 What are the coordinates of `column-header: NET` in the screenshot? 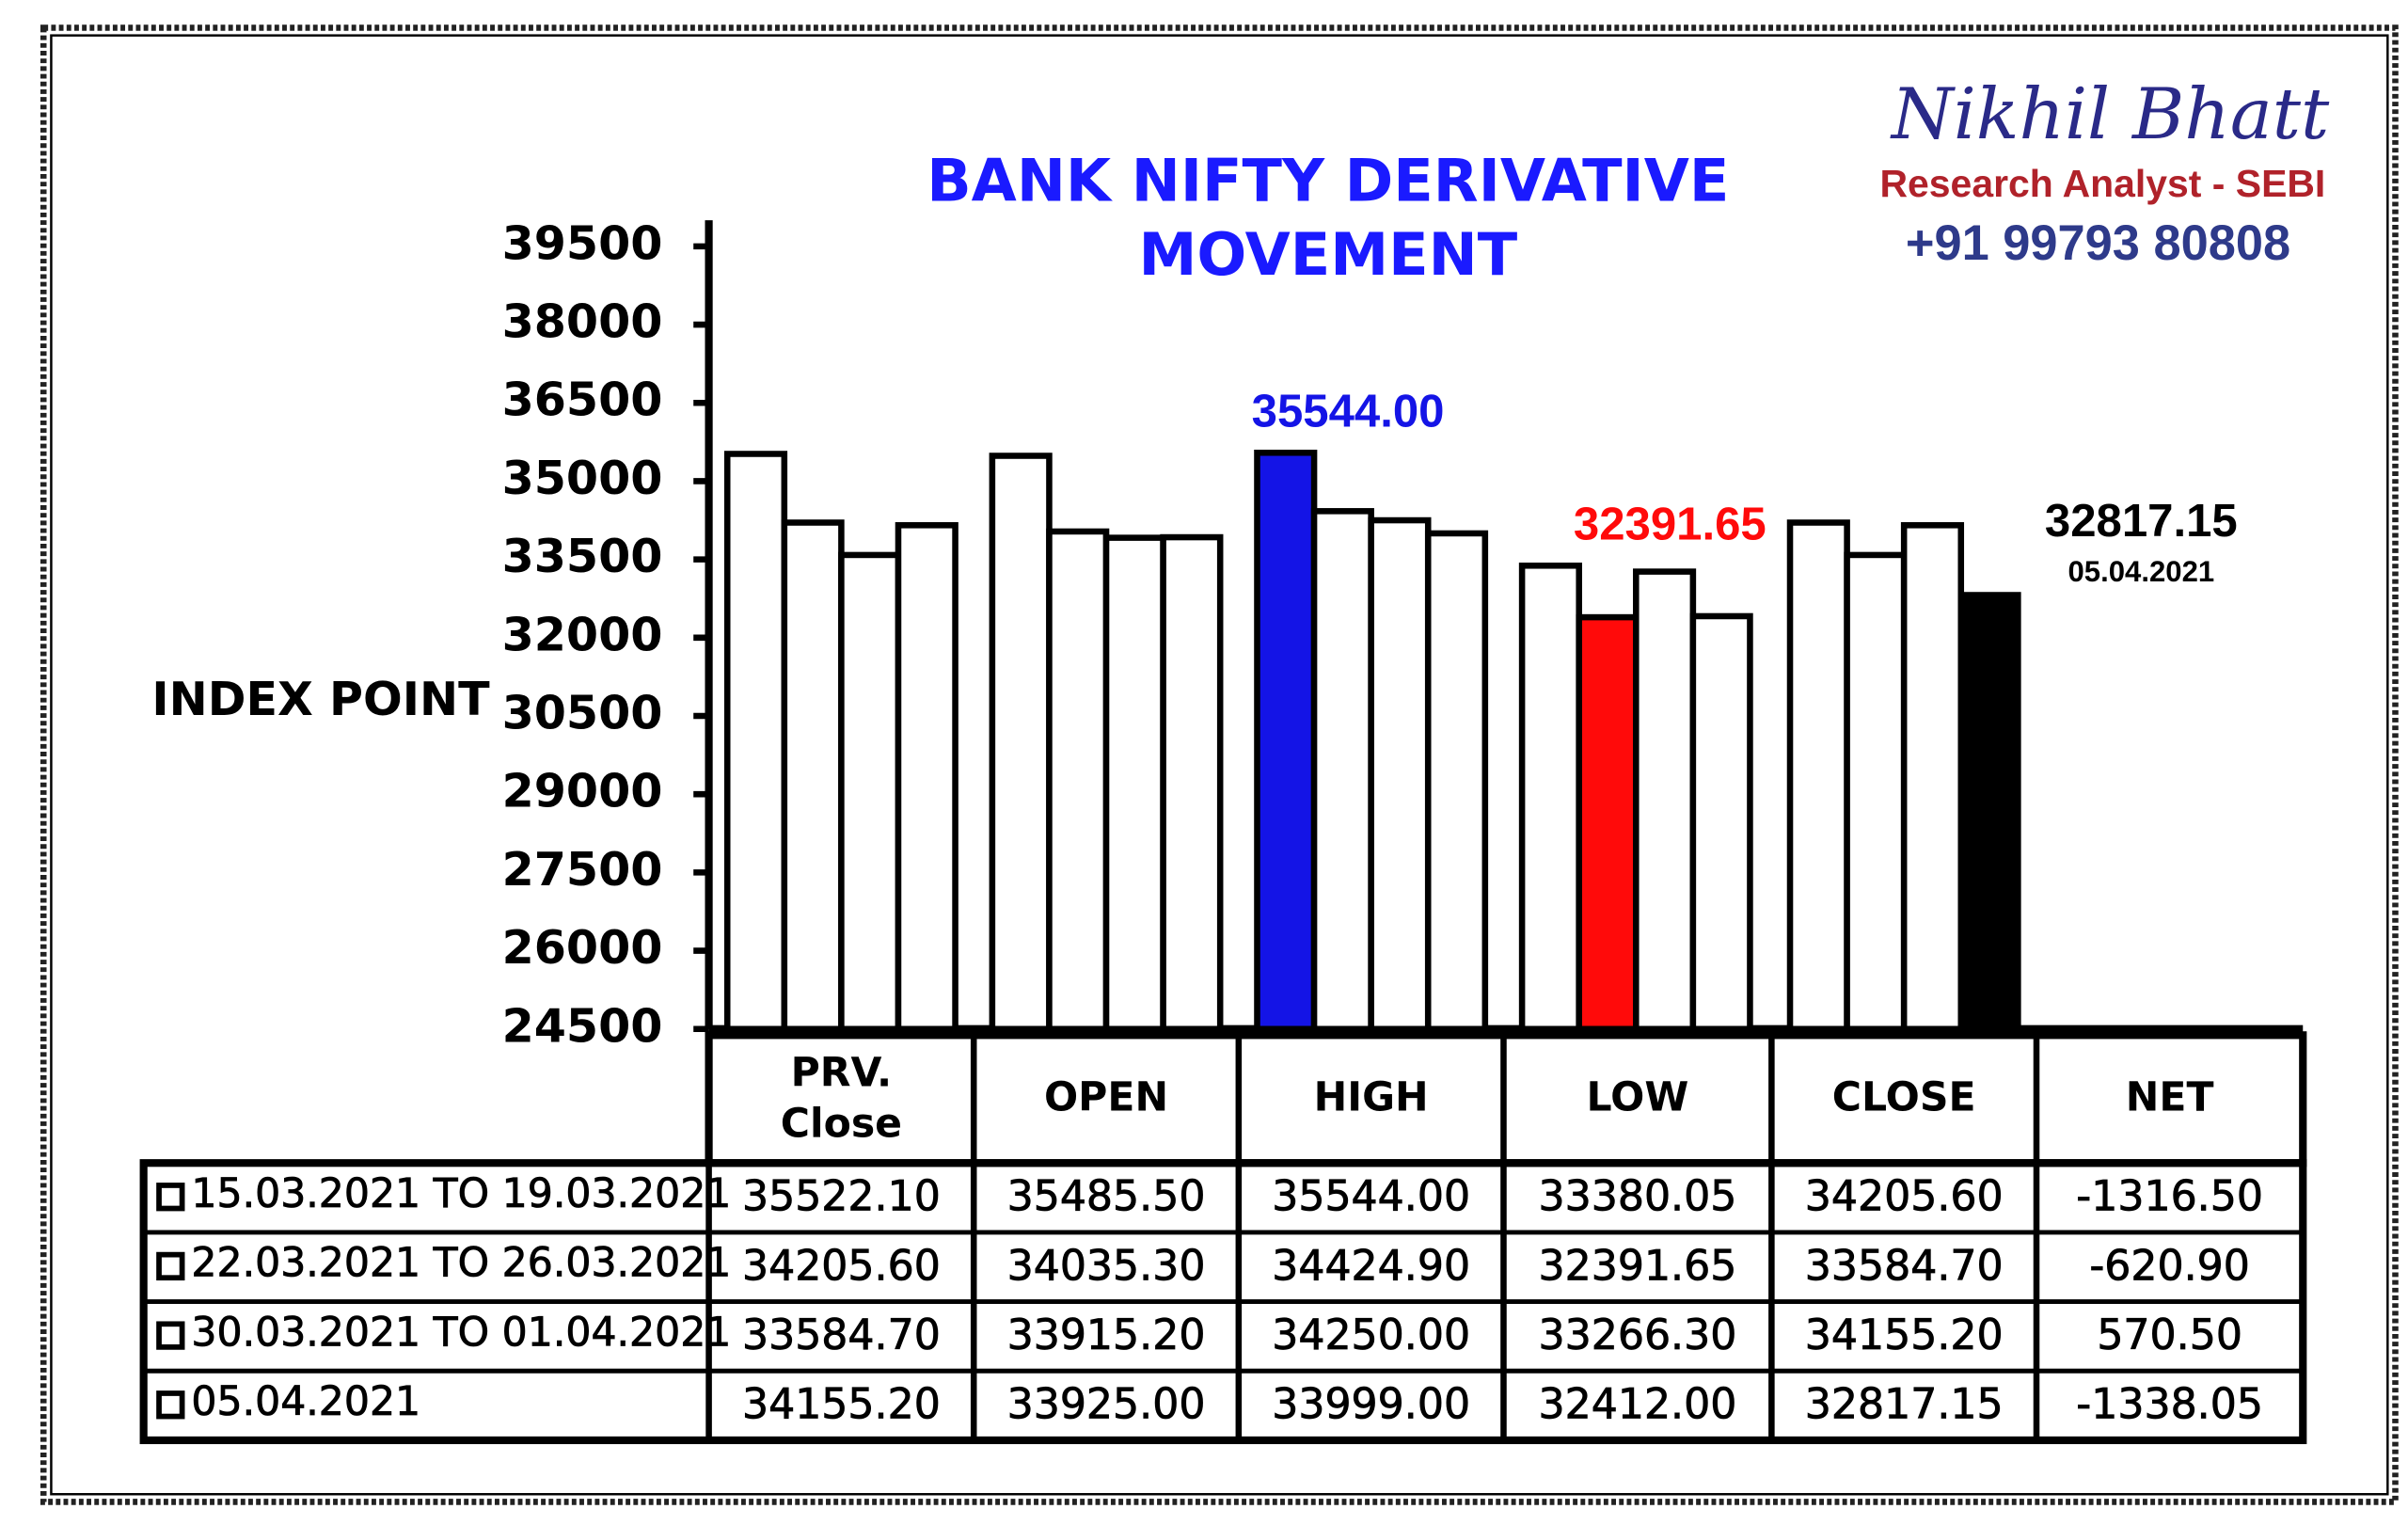 It's located at (2170, 1098).